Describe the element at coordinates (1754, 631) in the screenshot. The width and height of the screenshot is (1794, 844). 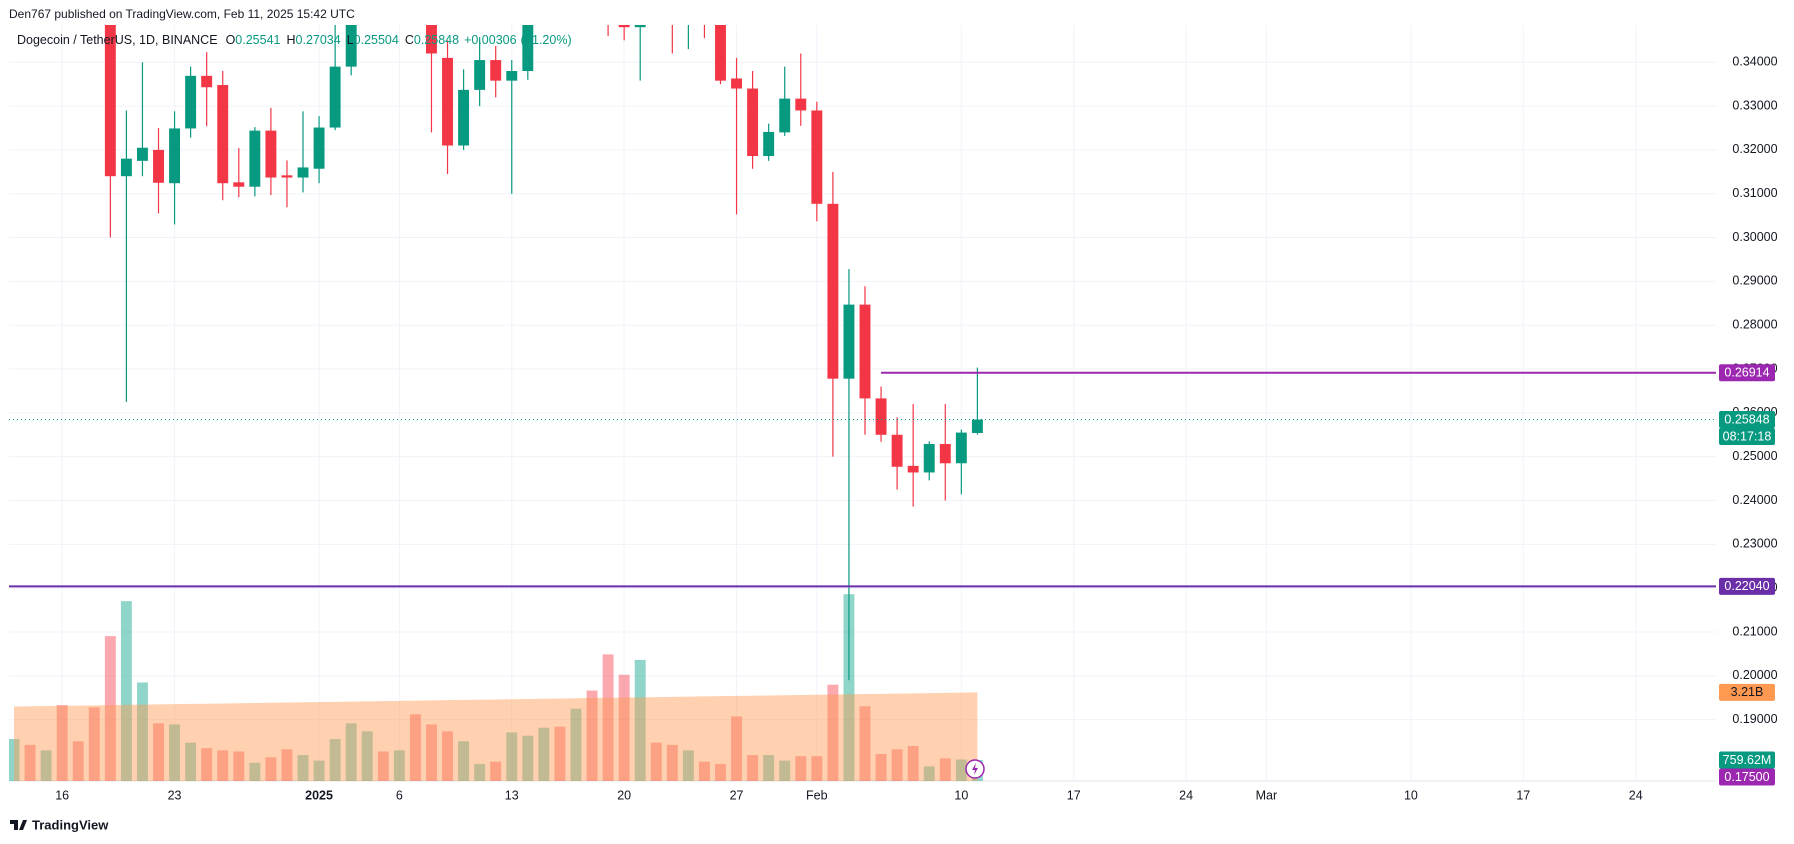
I see `y-tick-label: 0.21000` at that location.